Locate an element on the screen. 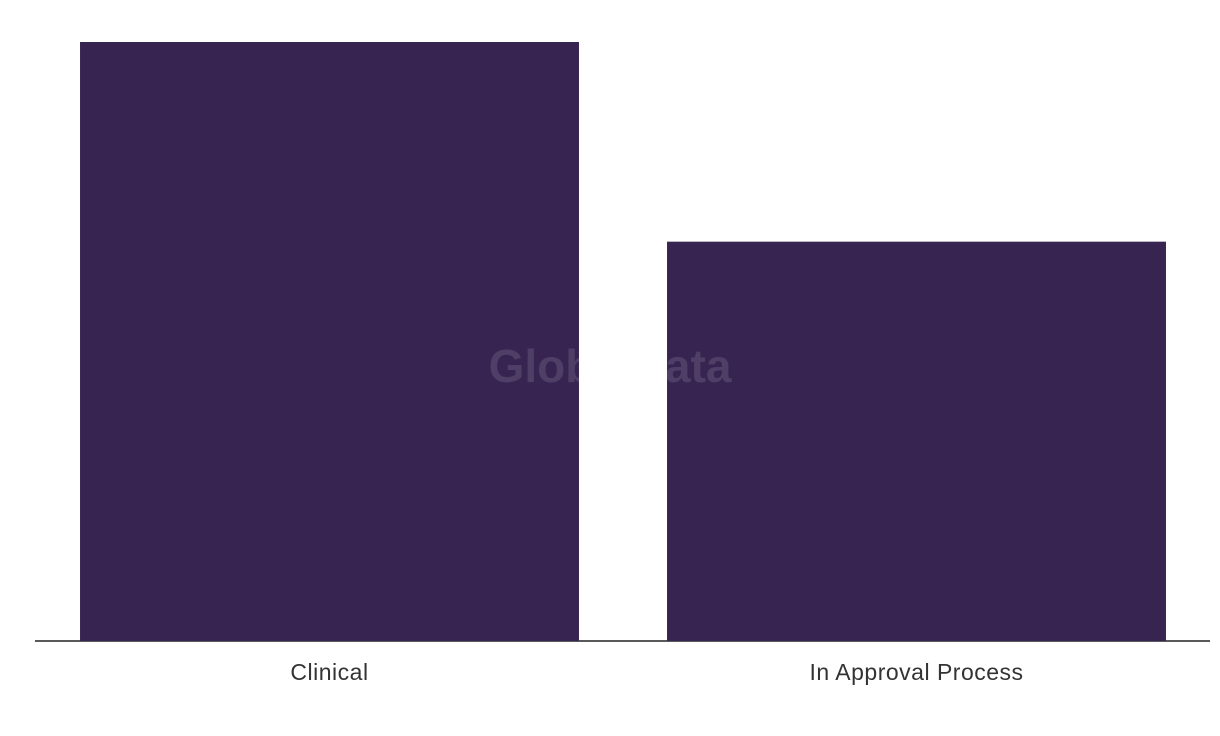 Image resolution: width=1220 pixels, height=736 pixels. x-tick-label: Clinical is located at coordinates (329, 672).